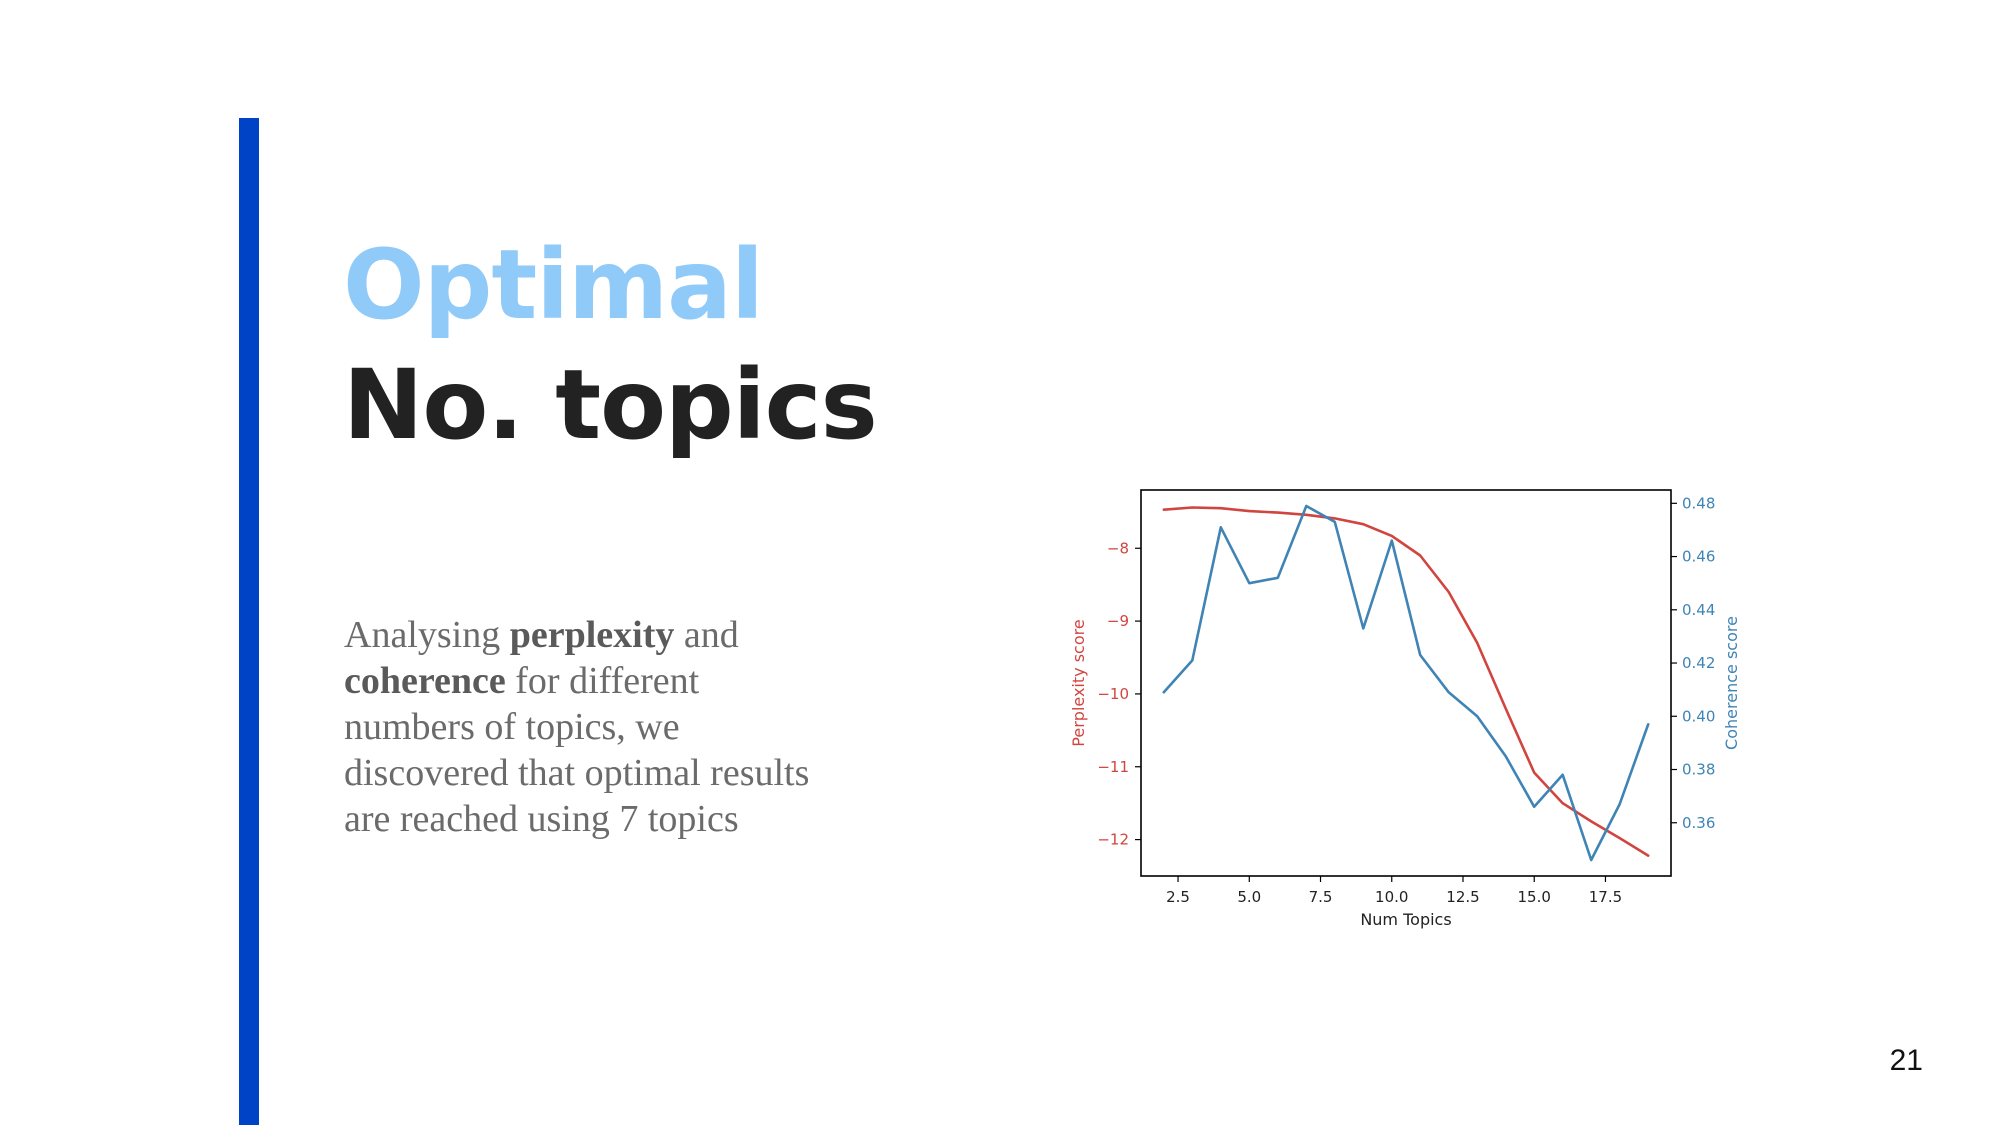  I want to click on x-tick-label: 7.5, so click(1321, 897).